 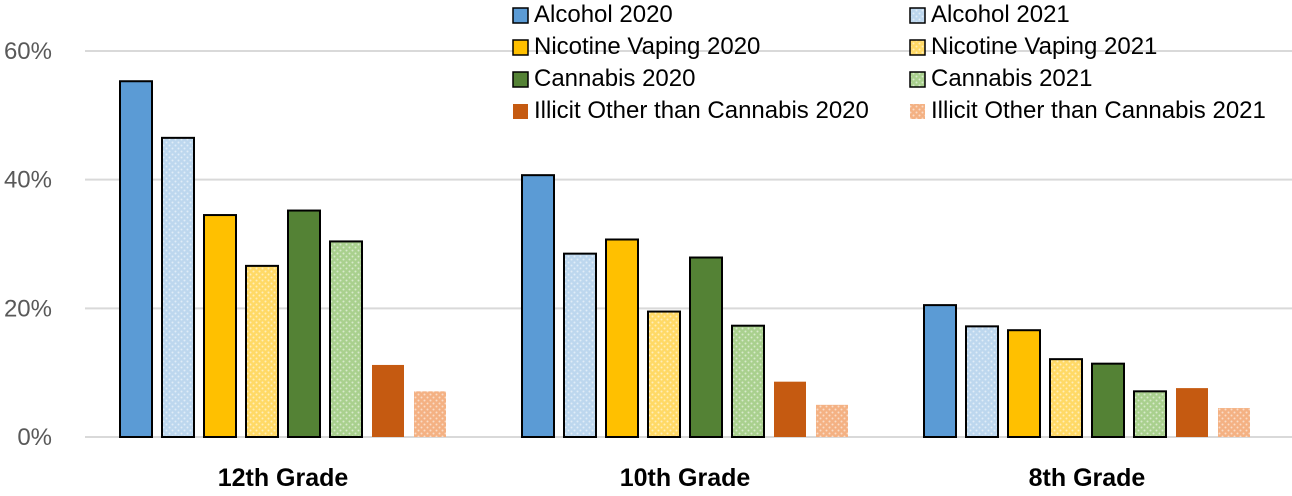 What do you see at coordinates (701, 110) in the screenshot?
I see `legend-label: Illicit Other than Cannabis 2020` at bounding box center [701, 110].